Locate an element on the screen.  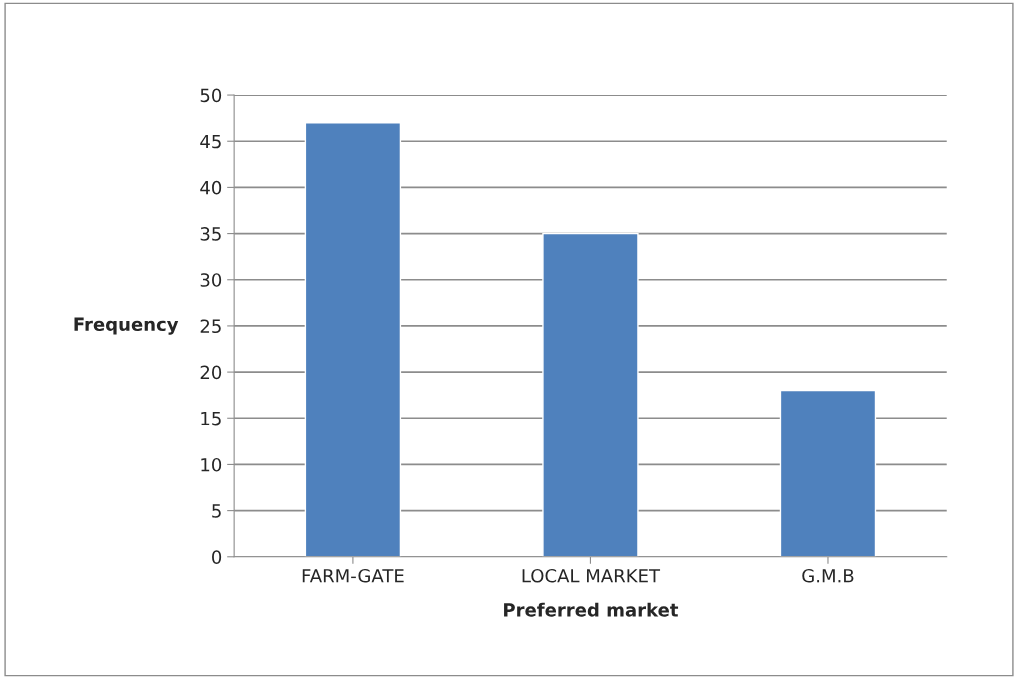
y-tick-label: 15 is located at coordinates (211, 418).